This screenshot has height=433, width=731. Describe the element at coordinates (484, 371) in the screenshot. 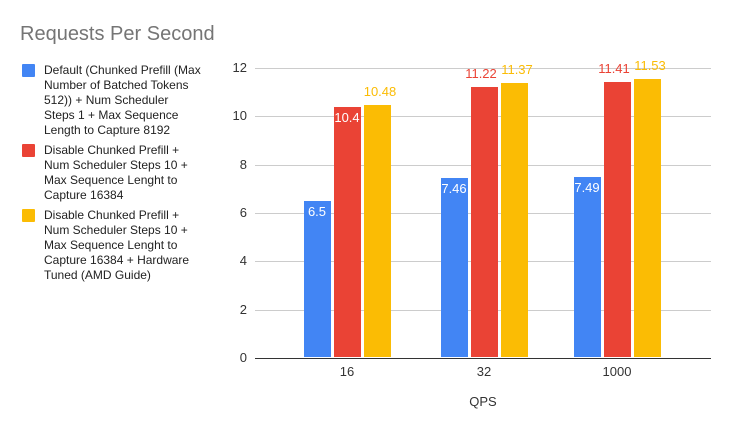

I see `x-tick-label: 32` at that location.